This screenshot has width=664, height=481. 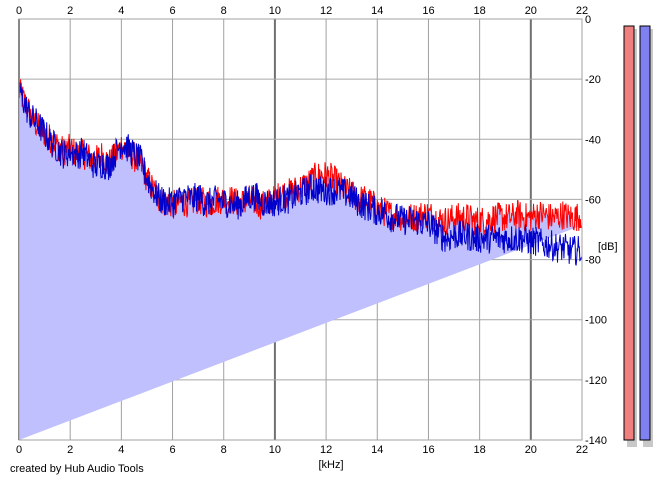 I want to click on x-tick-label-top: 8, so click(x=224, y=11).